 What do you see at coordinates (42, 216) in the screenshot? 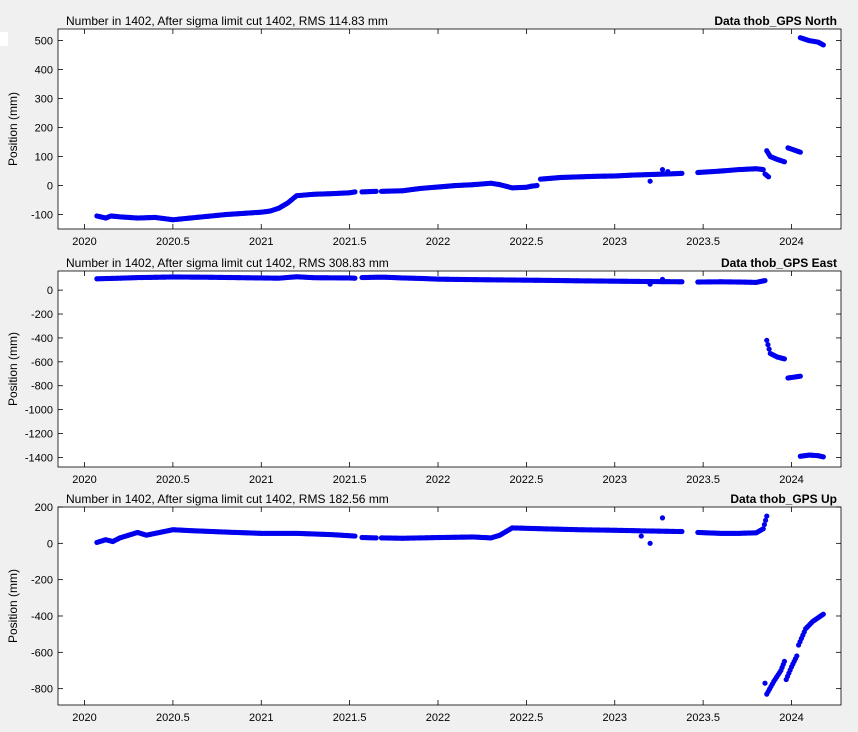
I see `y-tick-label: -100` at bounding box center [42, 216].